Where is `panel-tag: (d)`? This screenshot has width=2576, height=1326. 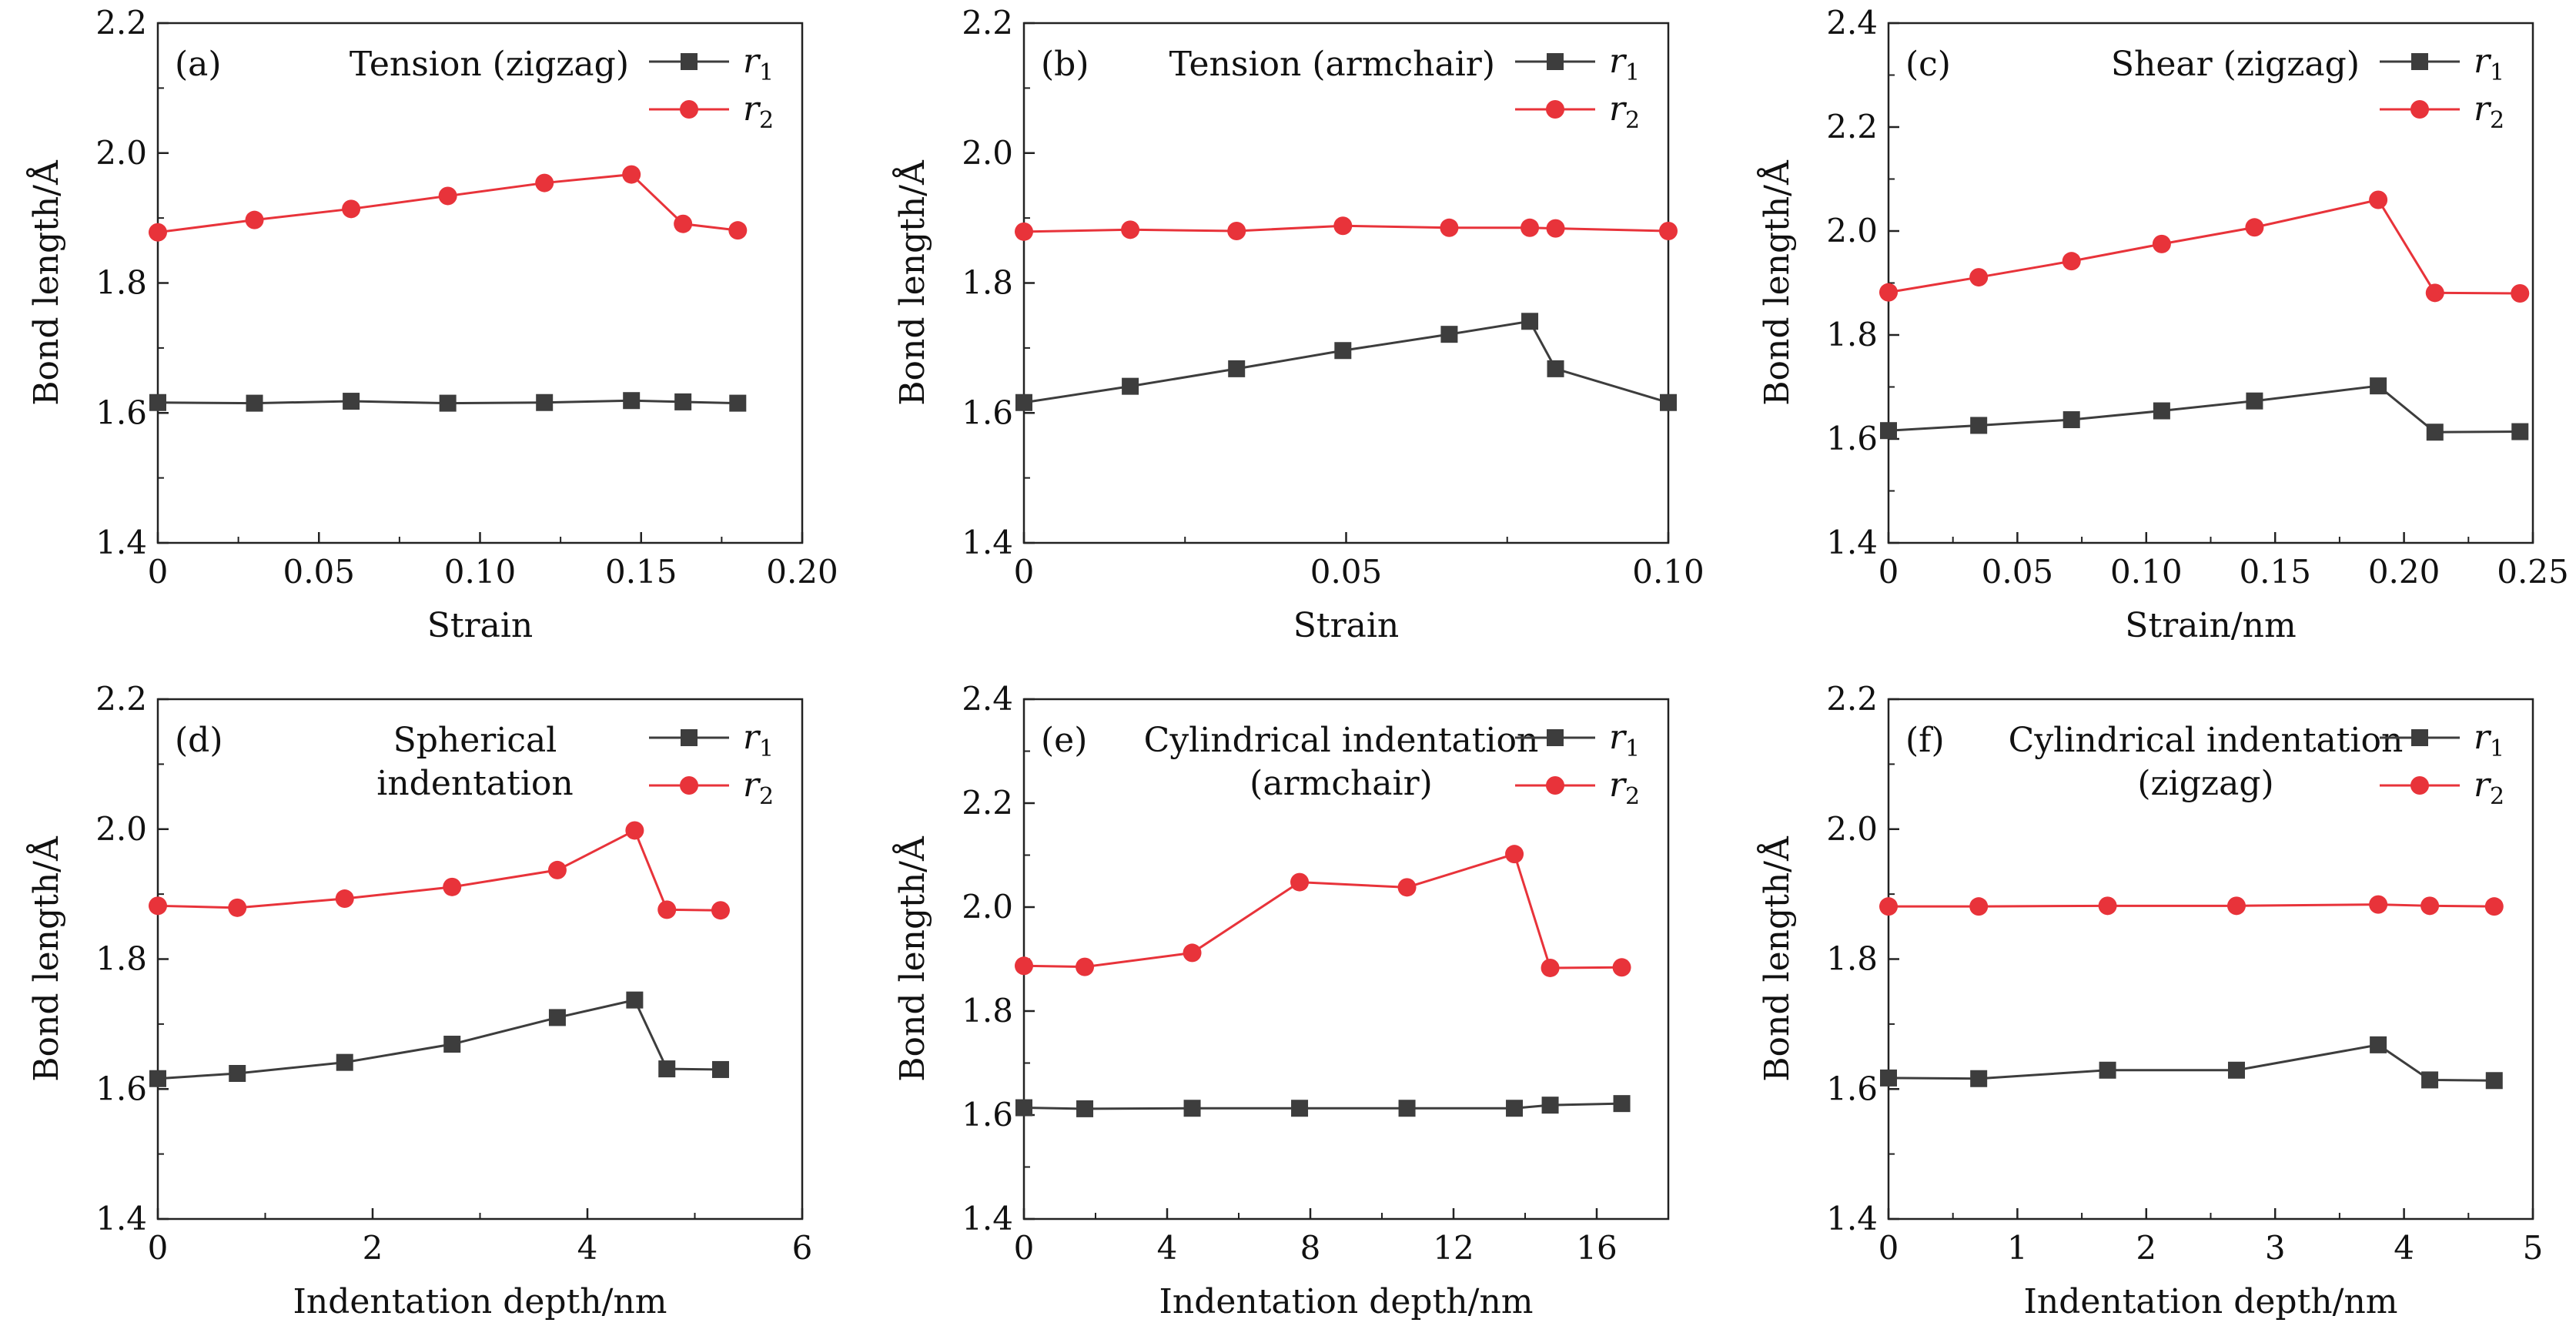
panel-tag: (d) is located at coordinates (199, 740).